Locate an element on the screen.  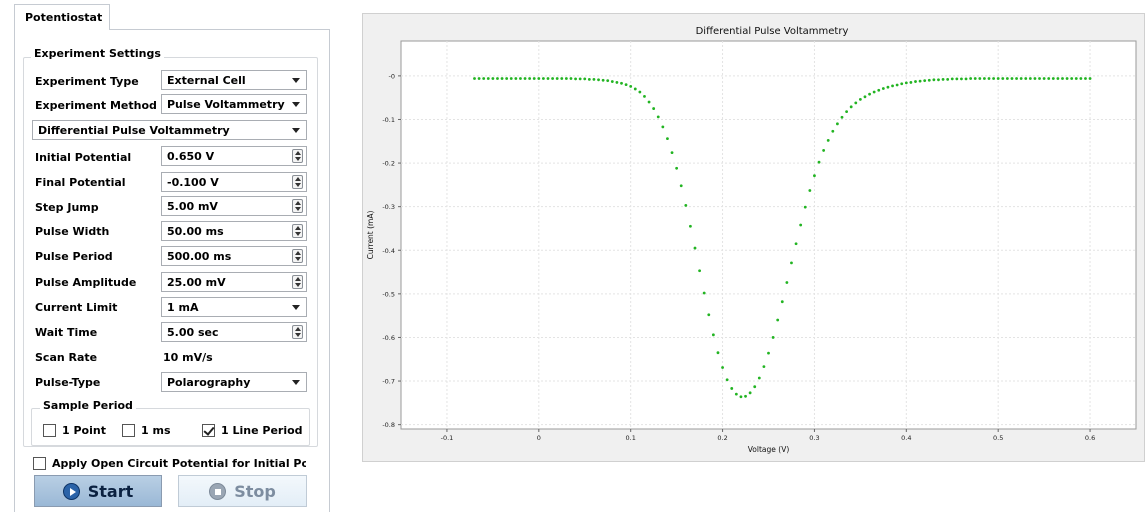
start-button-label: Start is located at coordinates (110, 491).